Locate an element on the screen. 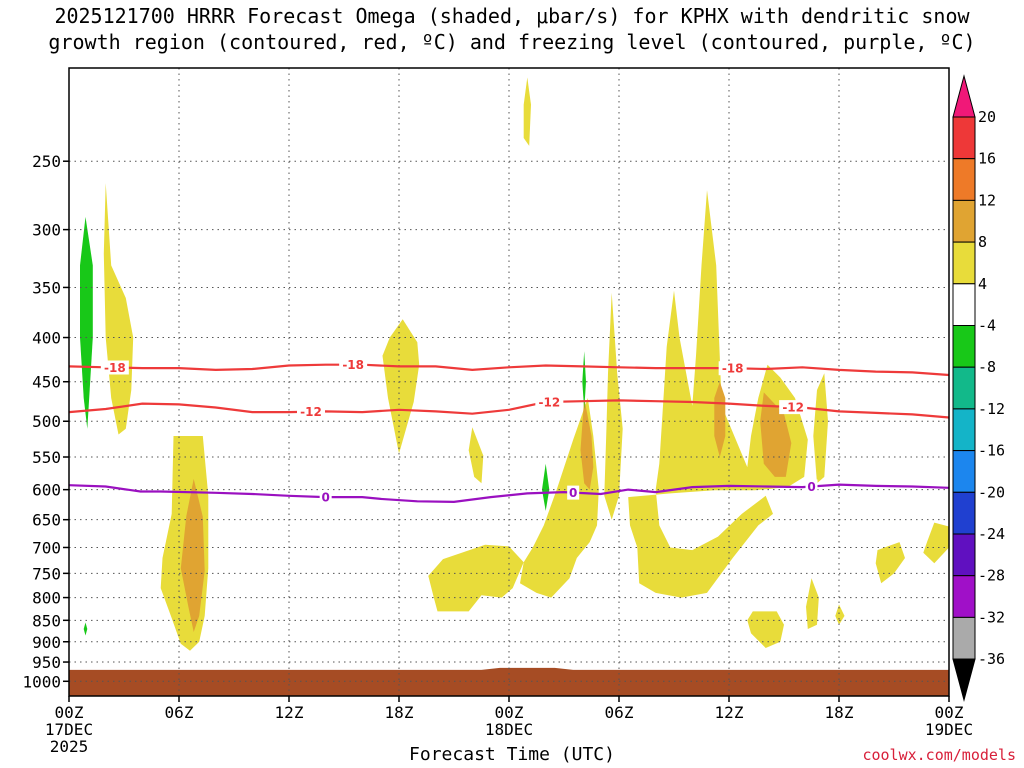 The height and width of the screenshot is (768, 1024). x-tick-label-18-0: 18Z is located at coordinates (399, 712).